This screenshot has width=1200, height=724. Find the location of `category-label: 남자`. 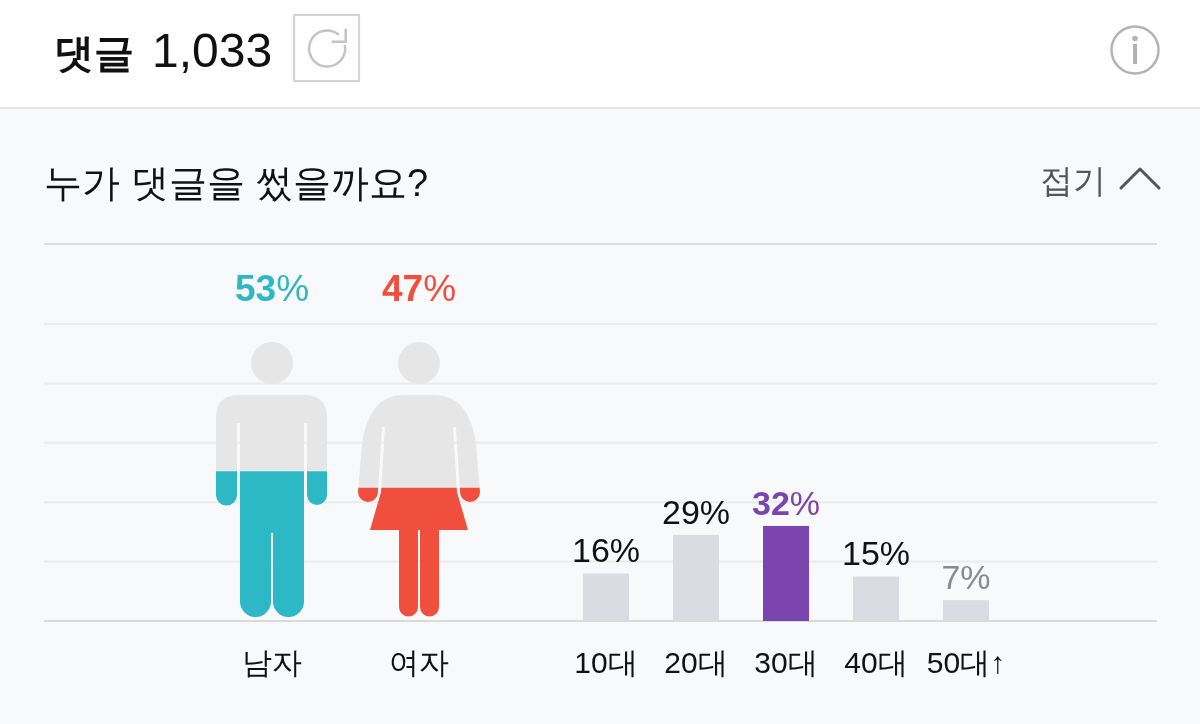

category-label: 남자 is located at coordinates (272, 662).